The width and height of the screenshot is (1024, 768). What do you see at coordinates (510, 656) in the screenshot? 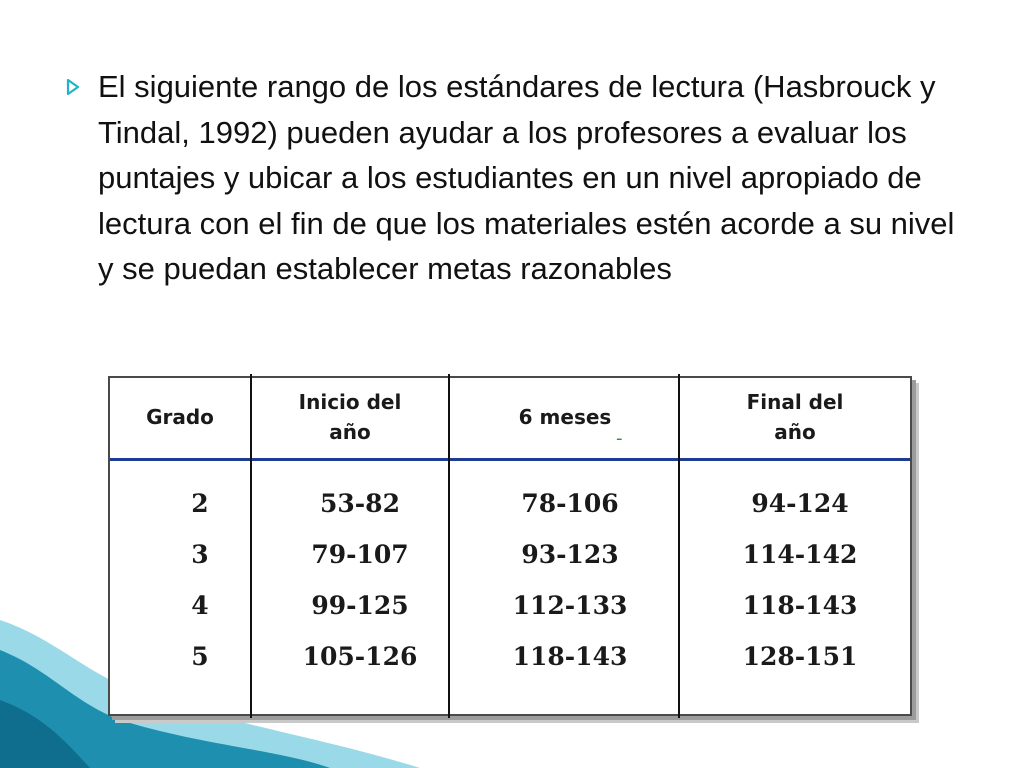
I see `table-row: 5 105-126 118-143 128-151` at bounding box center [510, 656].